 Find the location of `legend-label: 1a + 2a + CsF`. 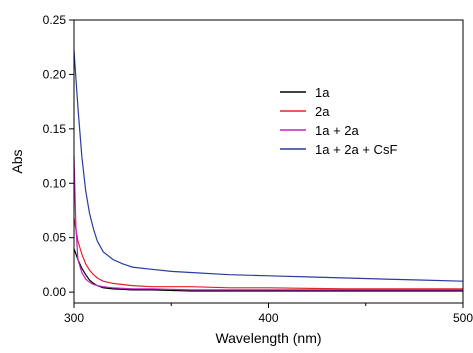

legend-label: 1a + 2a + CsF is located at coordinates (356, 149).